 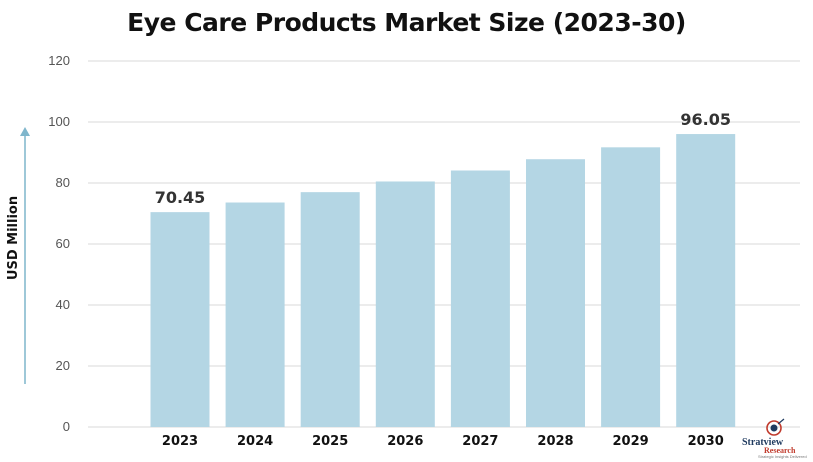 I want to click on bar-2027, so click(x=480, y=298).